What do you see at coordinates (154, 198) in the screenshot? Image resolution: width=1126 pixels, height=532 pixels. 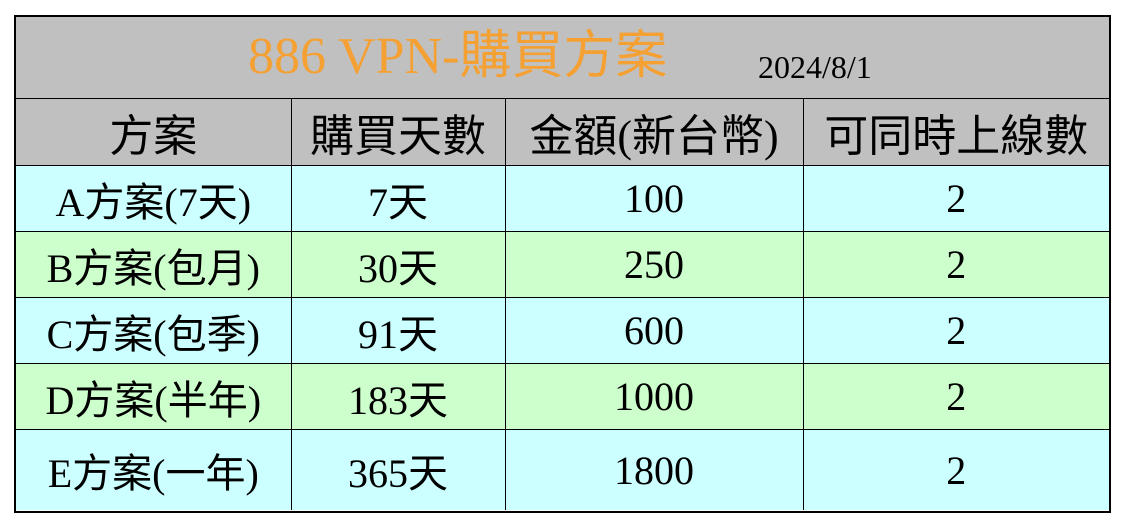 I see `cell-plan: A方案(7天)` at bounding box center [154, 198].